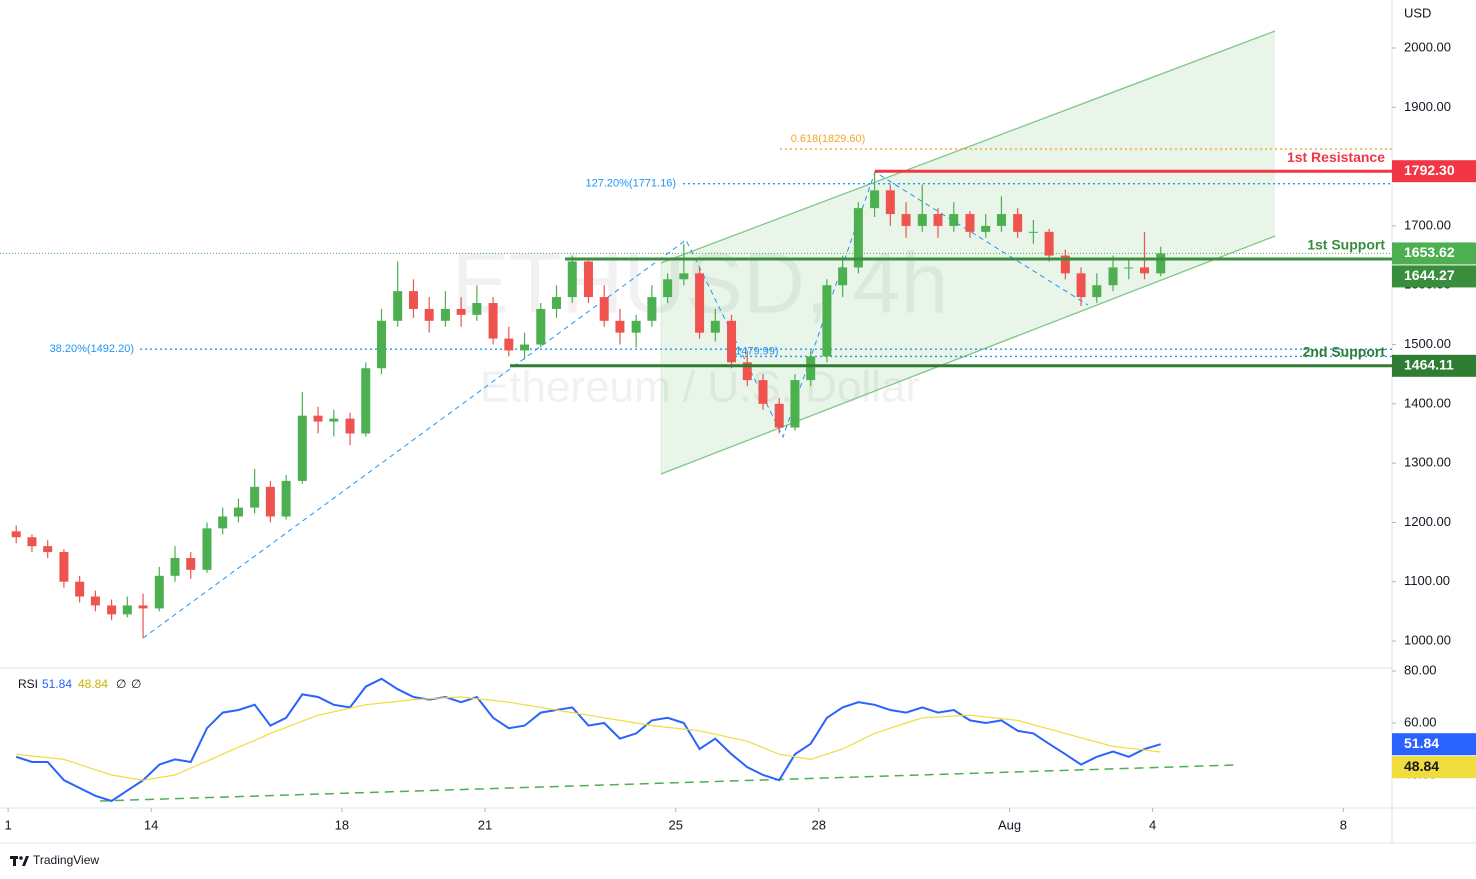 This screenshot has width=1476, height=879. I want to click on y-tick-label: 1300.00, so click(1427, 462).